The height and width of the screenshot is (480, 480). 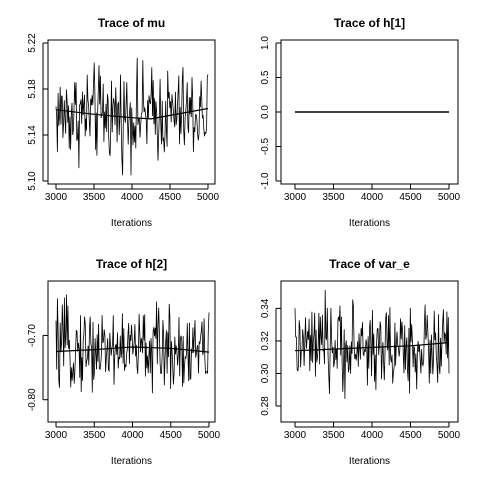 I want to click on y-tick-label: -1.0, so click(x=265, y=181).